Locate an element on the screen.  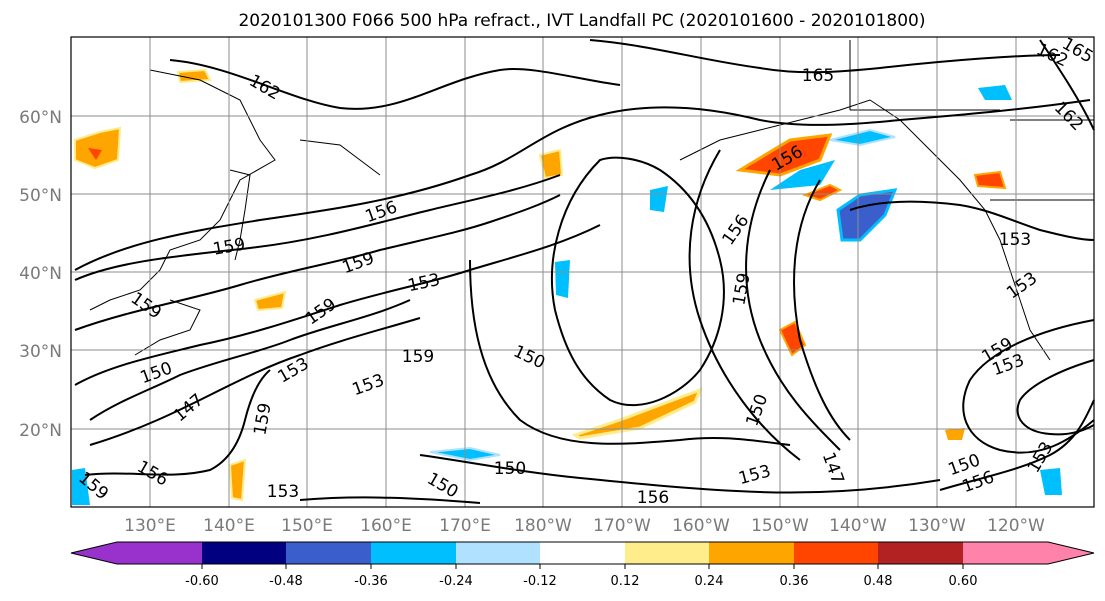
colorbar-tick-label: -0.24 is located at coordinates (456, 581).